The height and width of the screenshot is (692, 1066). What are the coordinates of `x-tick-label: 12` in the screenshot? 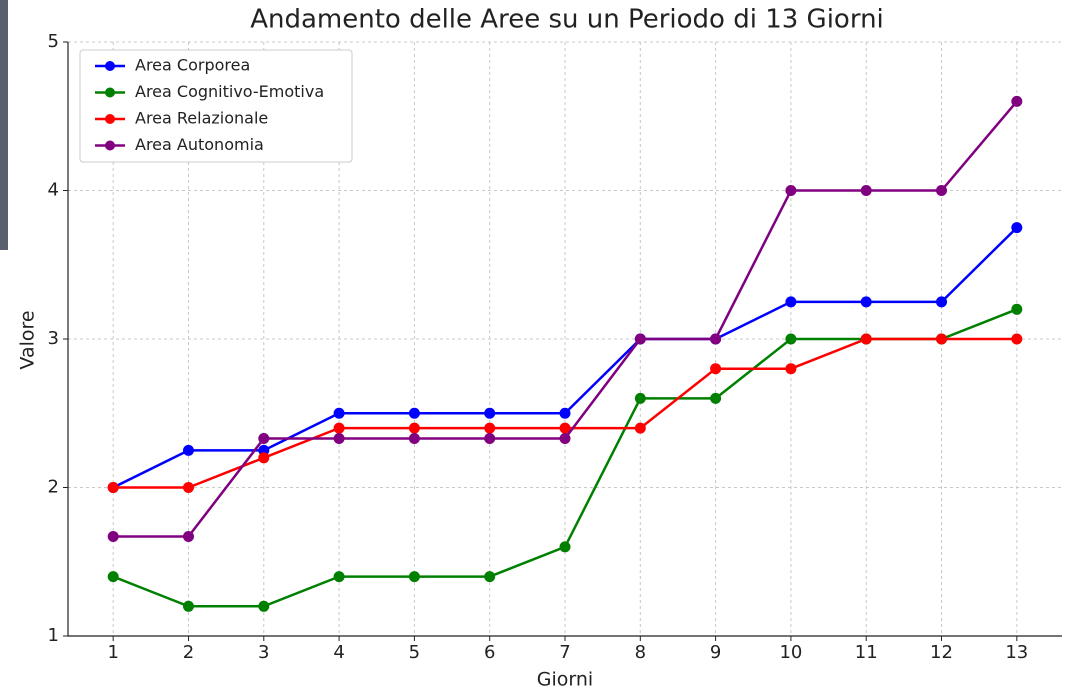 It's located at (941, 652).